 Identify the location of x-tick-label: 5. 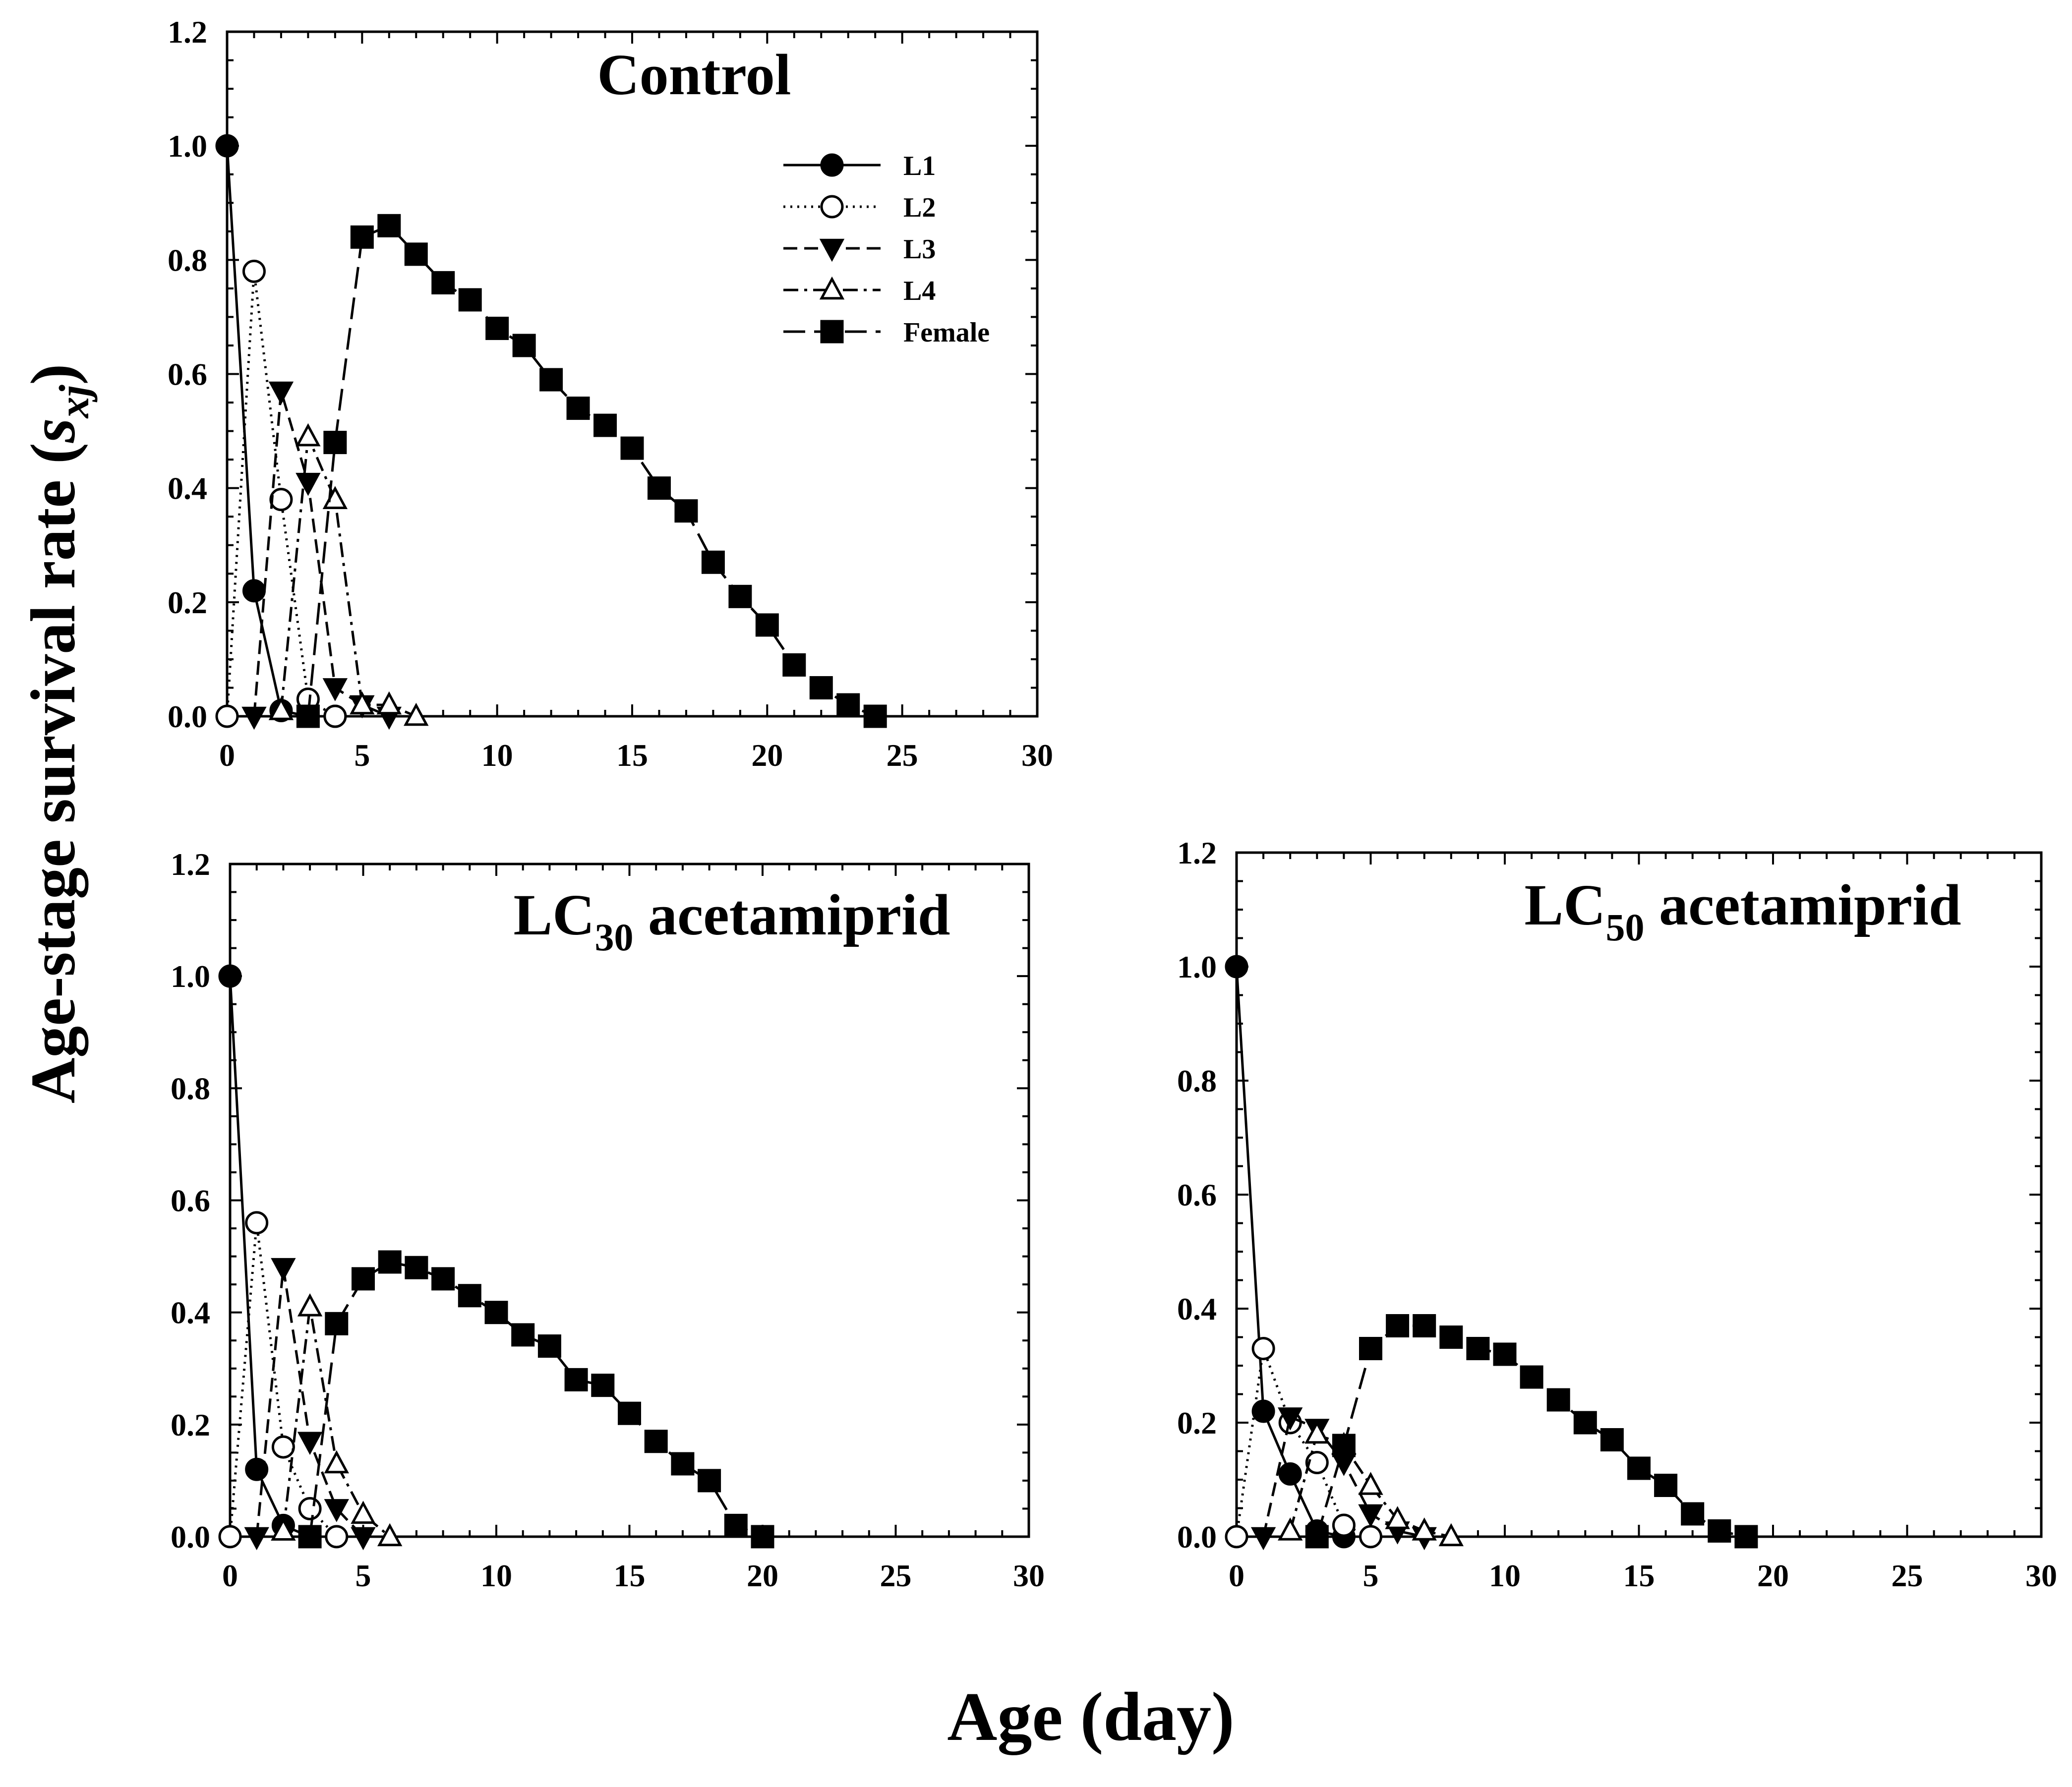
(1371, 1575).